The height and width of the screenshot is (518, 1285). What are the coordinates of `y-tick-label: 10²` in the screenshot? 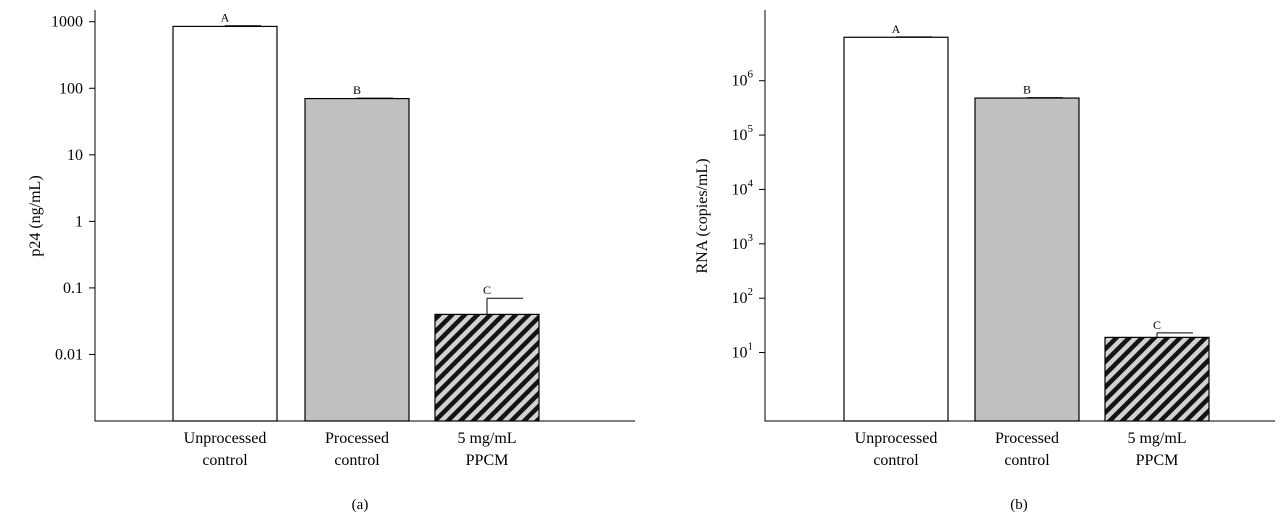 It's located at (743, 296).